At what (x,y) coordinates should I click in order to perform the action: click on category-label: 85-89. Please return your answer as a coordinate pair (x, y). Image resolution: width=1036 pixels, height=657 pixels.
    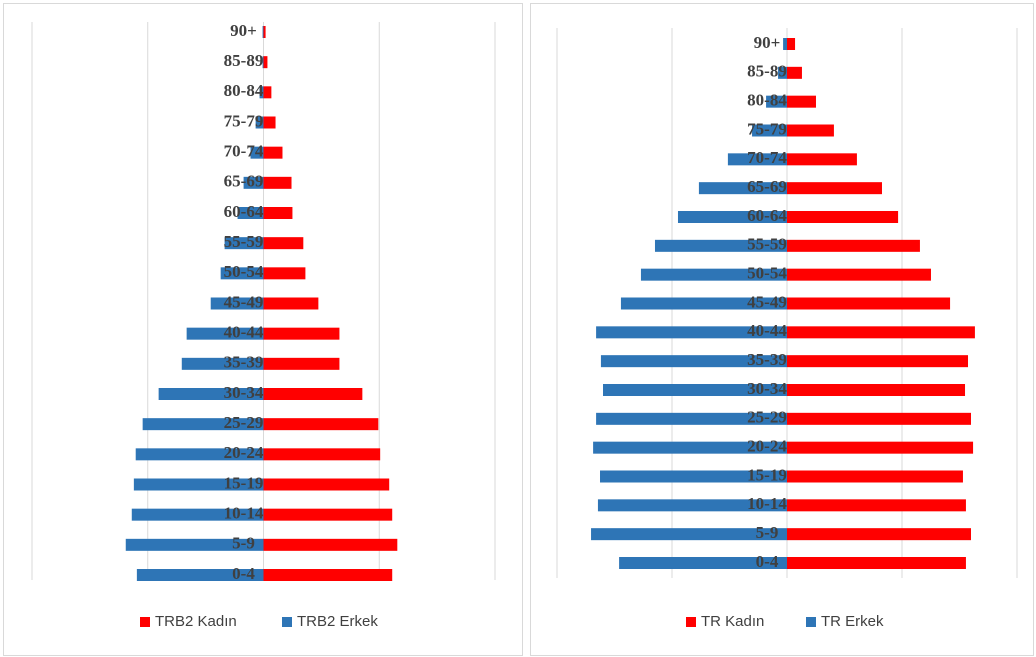
    Looking at the image, I should click on (767, 71).